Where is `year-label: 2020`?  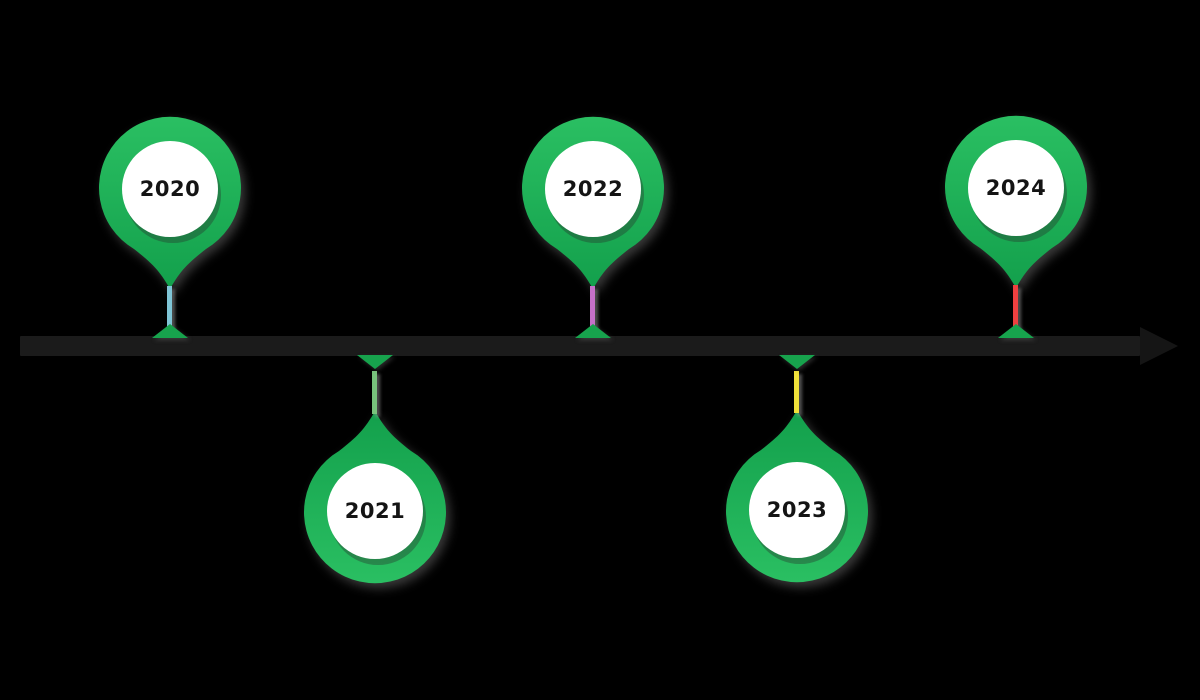
year-label: 2020 is located at coordinates (170, 189).